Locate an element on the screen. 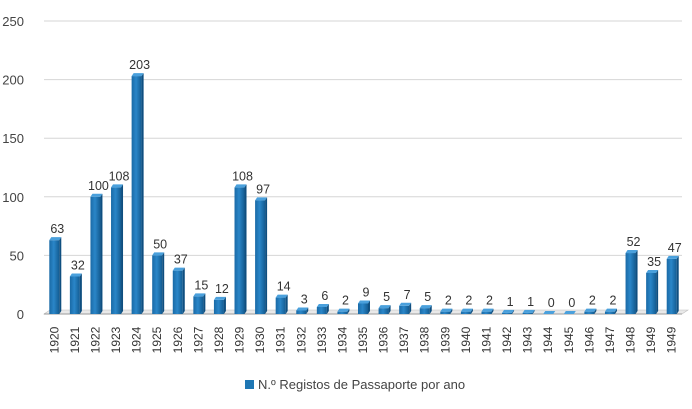 This screenshot has width=692, height=409. y-tick-label: 0 is located at coordinates (20, 314).